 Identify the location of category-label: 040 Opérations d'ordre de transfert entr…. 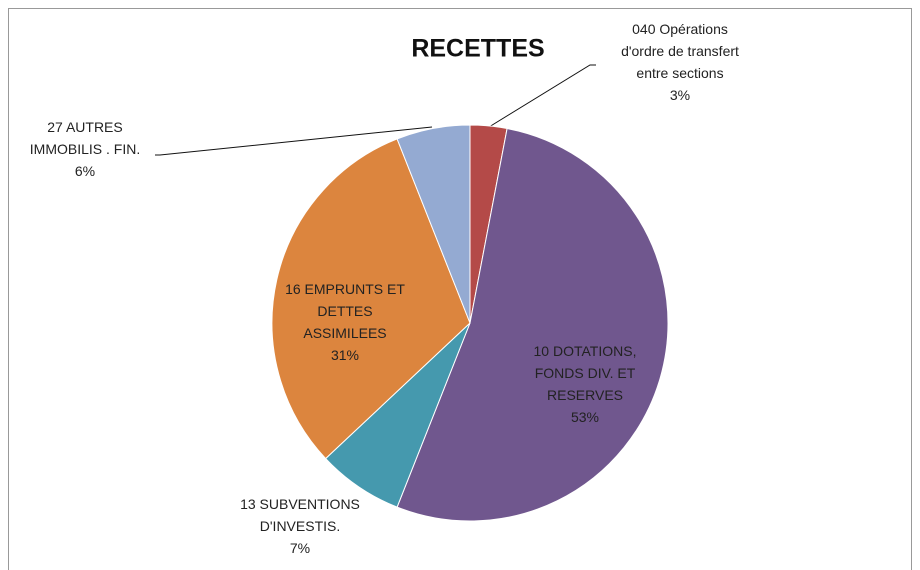
(680, 51).